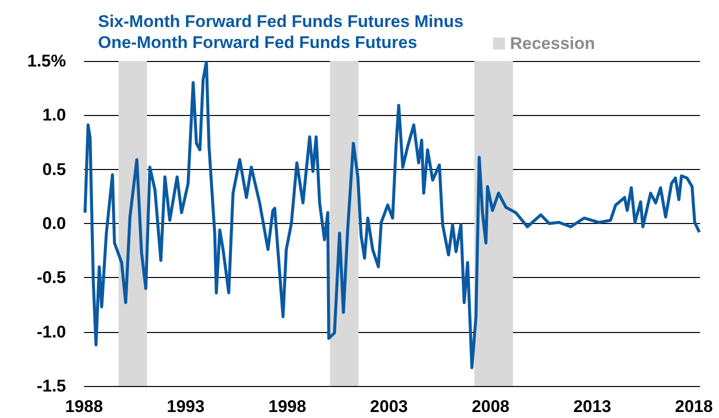 The width and height of the screenshot is (719, 418). Describe the element at coordinates (185, 406) in the screenshot. I see `x-tick-label: 1993` at that location.